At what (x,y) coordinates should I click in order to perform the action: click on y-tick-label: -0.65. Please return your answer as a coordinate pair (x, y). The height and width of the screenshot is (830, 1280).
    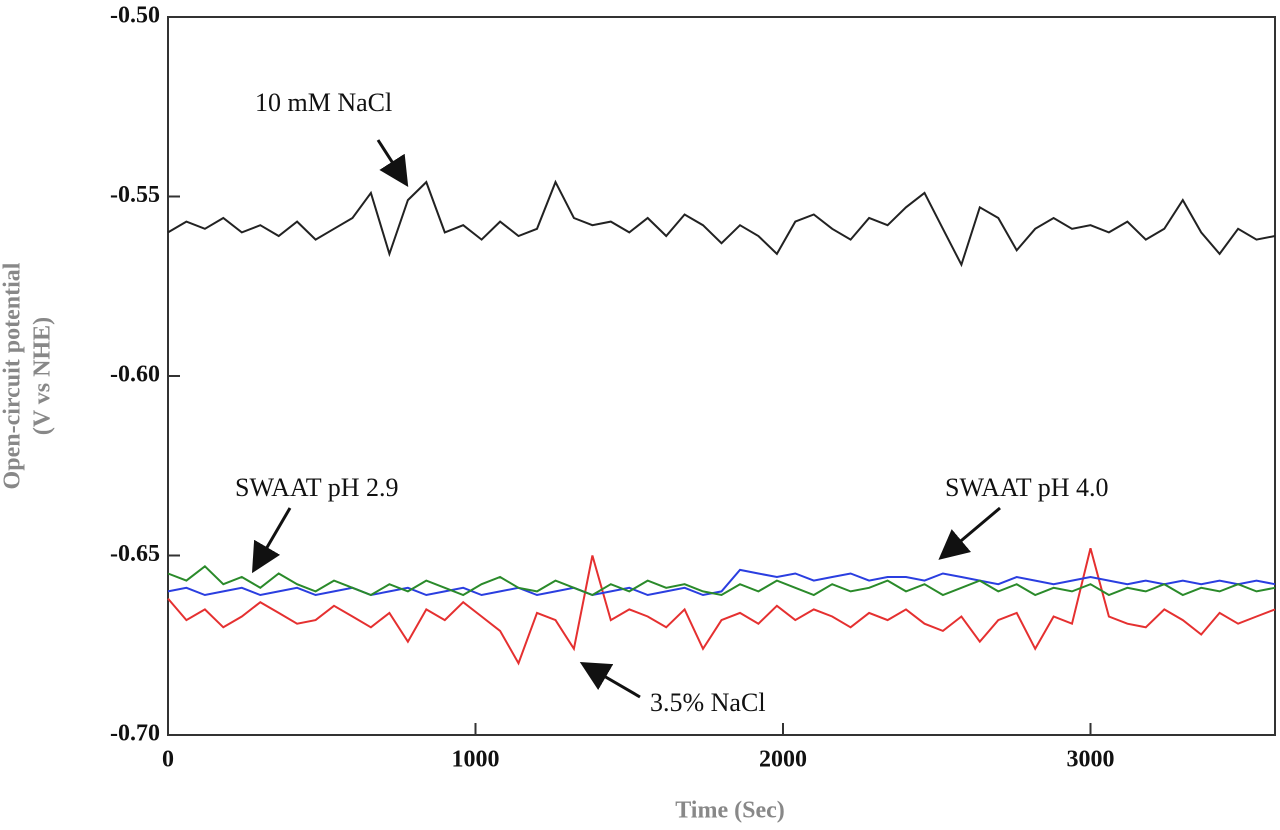
    Looking at the image, I should click on (135, 554).